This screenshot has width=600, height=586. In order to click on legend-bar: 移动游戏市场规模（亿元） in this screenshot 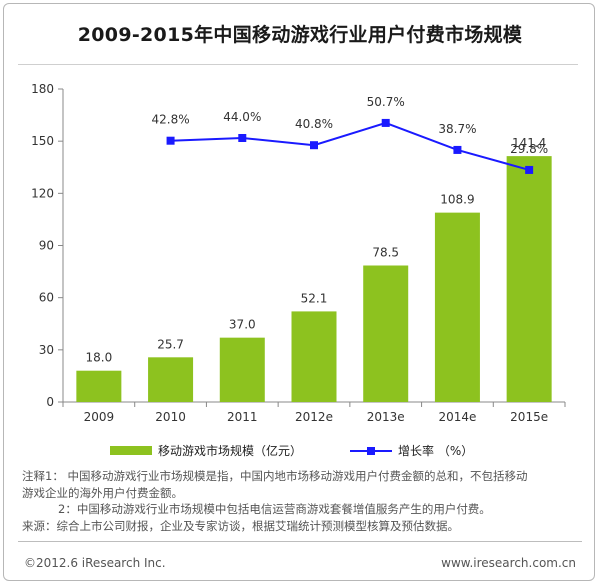, I will do `click(206, 450)`.